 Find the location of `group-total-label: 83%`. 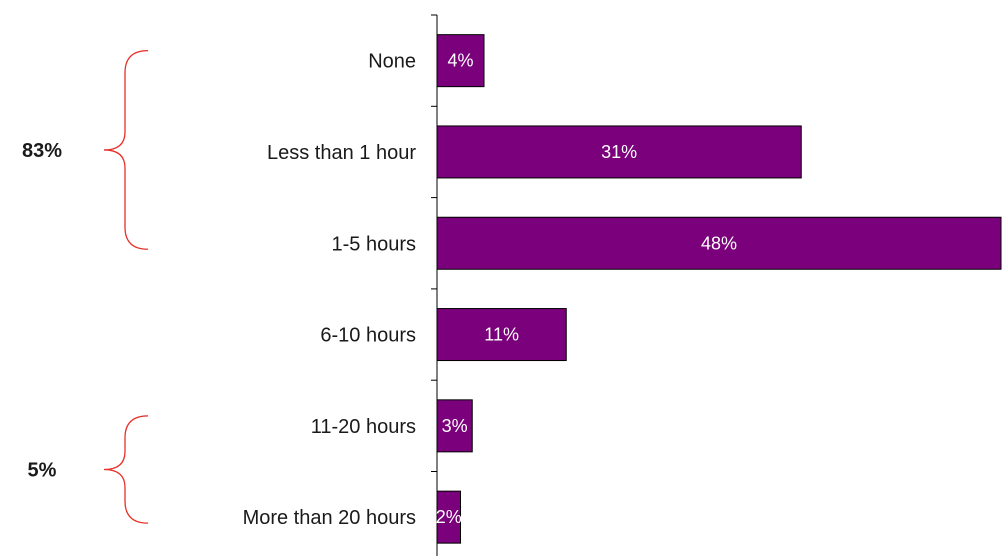

group-total-label: 83% is located at coordinates (42, 151).